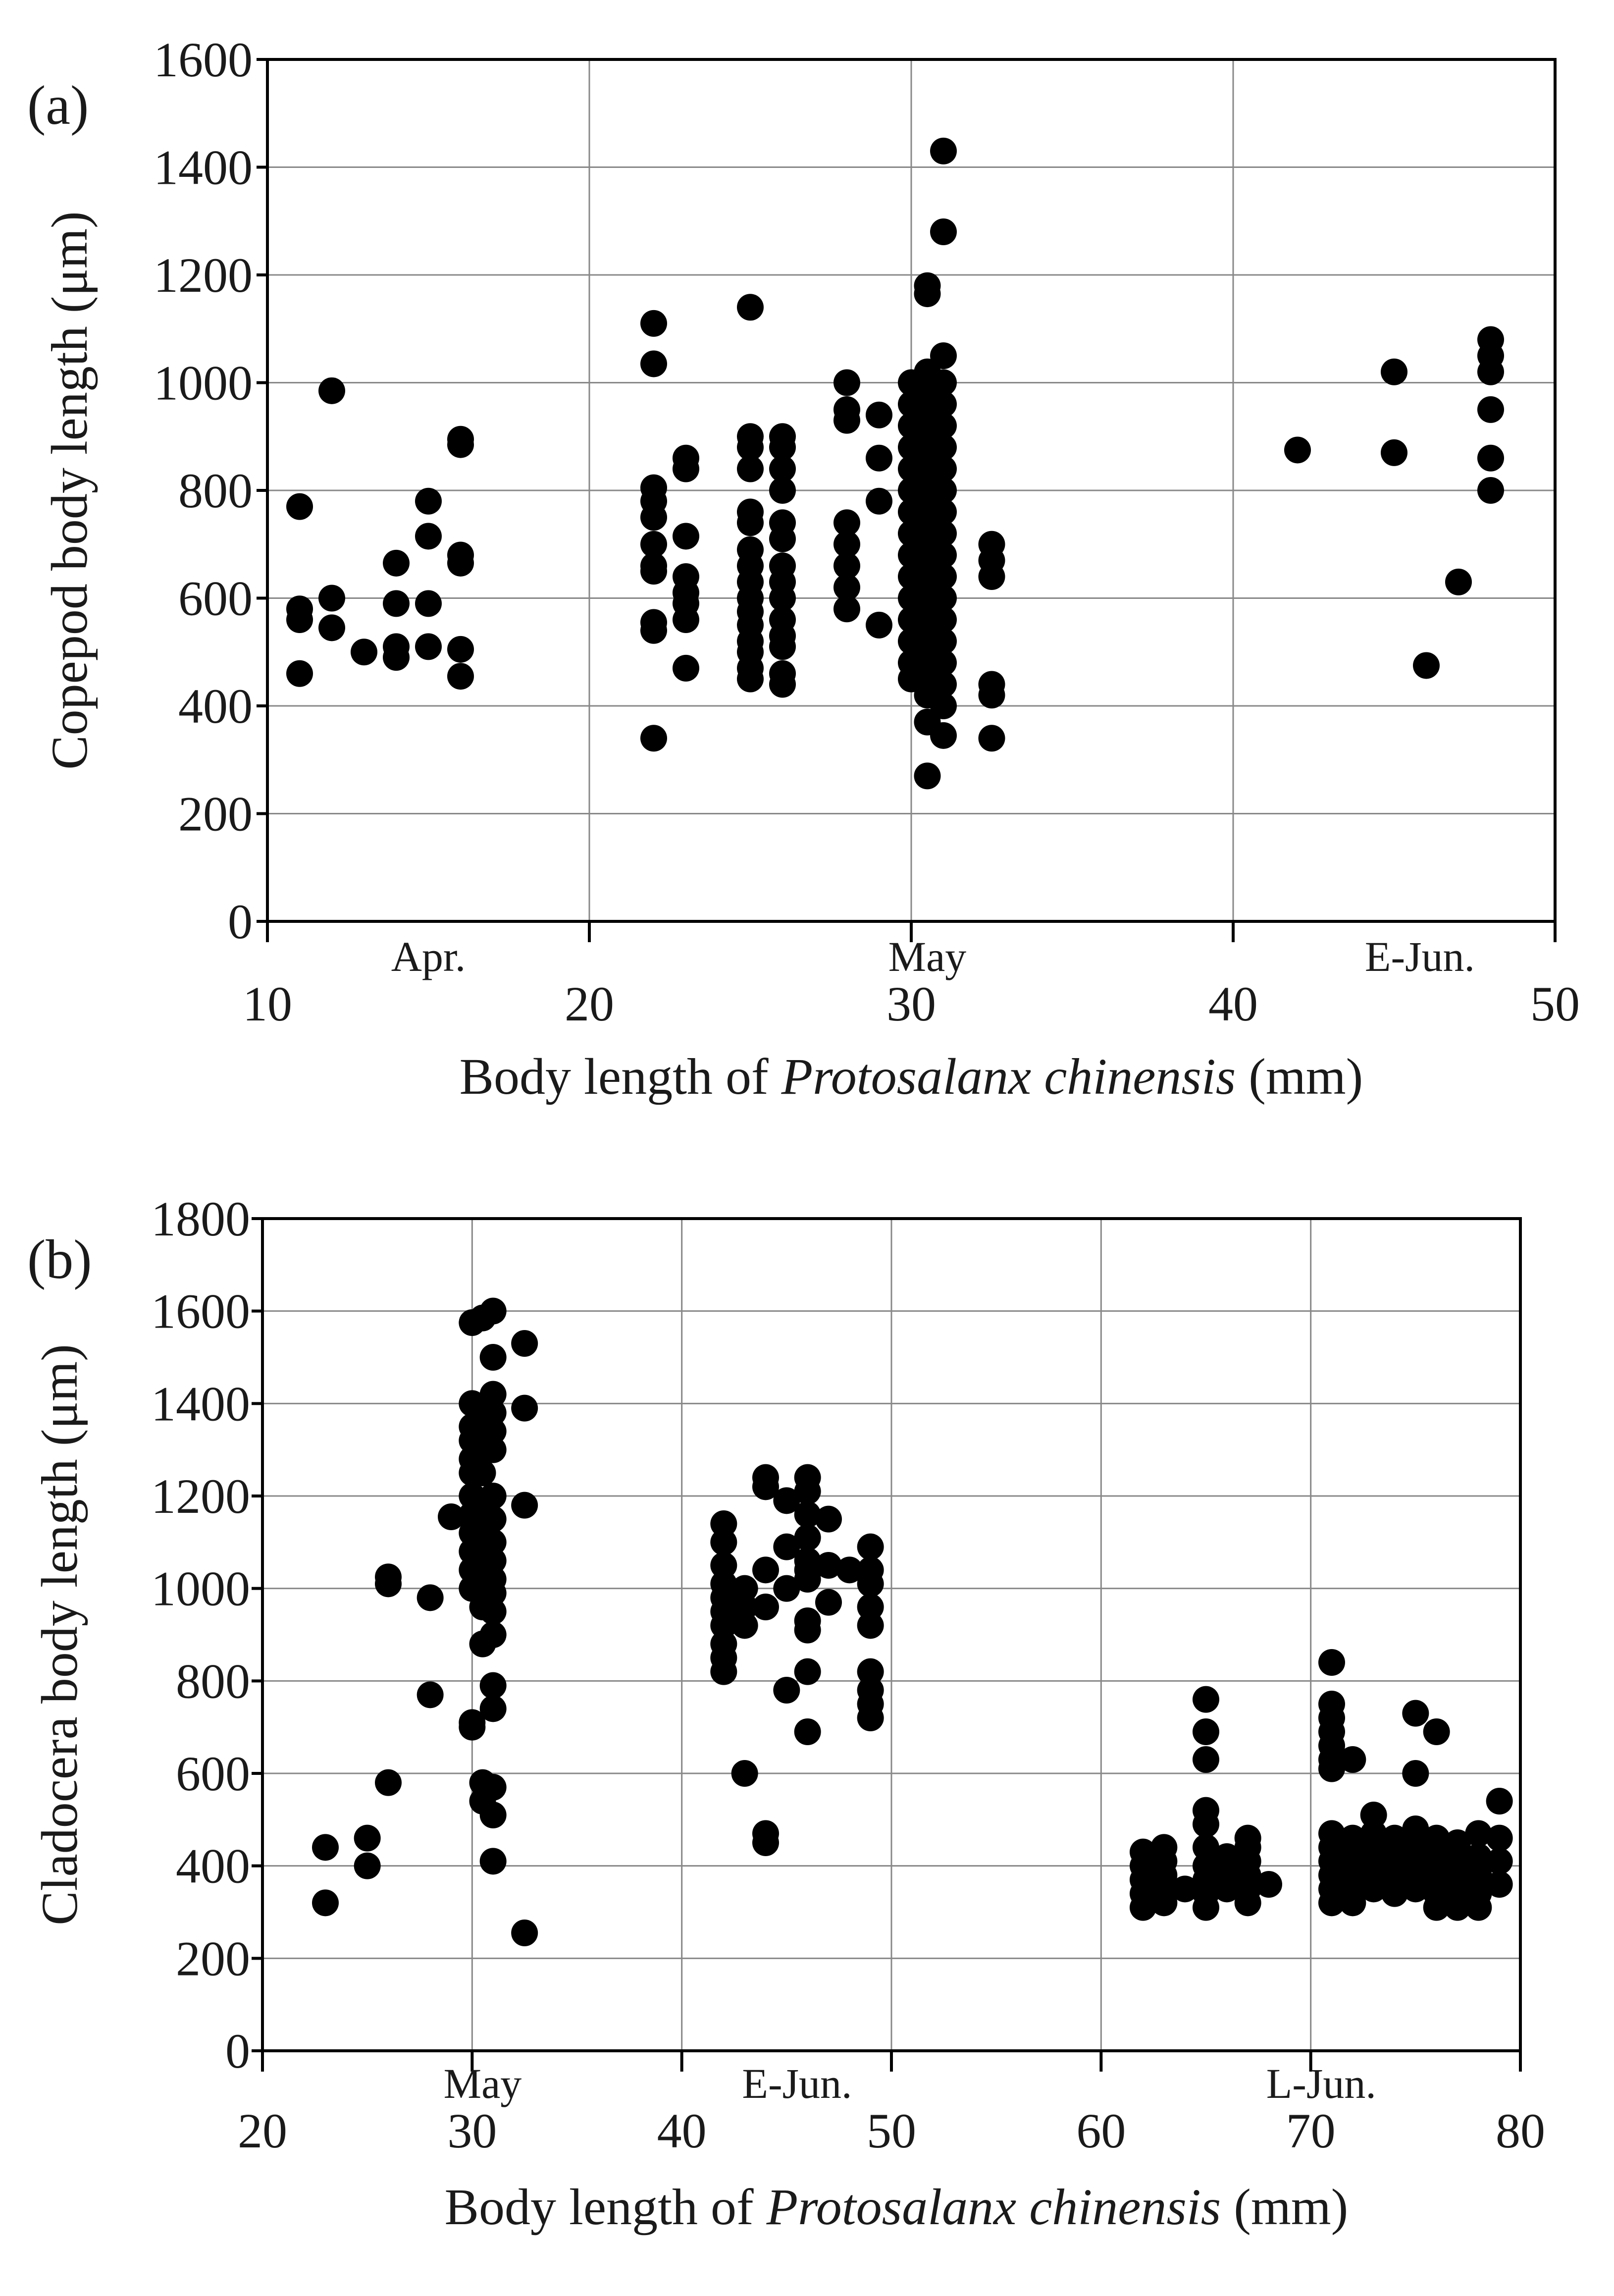  Describe the element at coordinates (200, 1588) in the screenshot. I see `y-tick-label: 1000` at that location.